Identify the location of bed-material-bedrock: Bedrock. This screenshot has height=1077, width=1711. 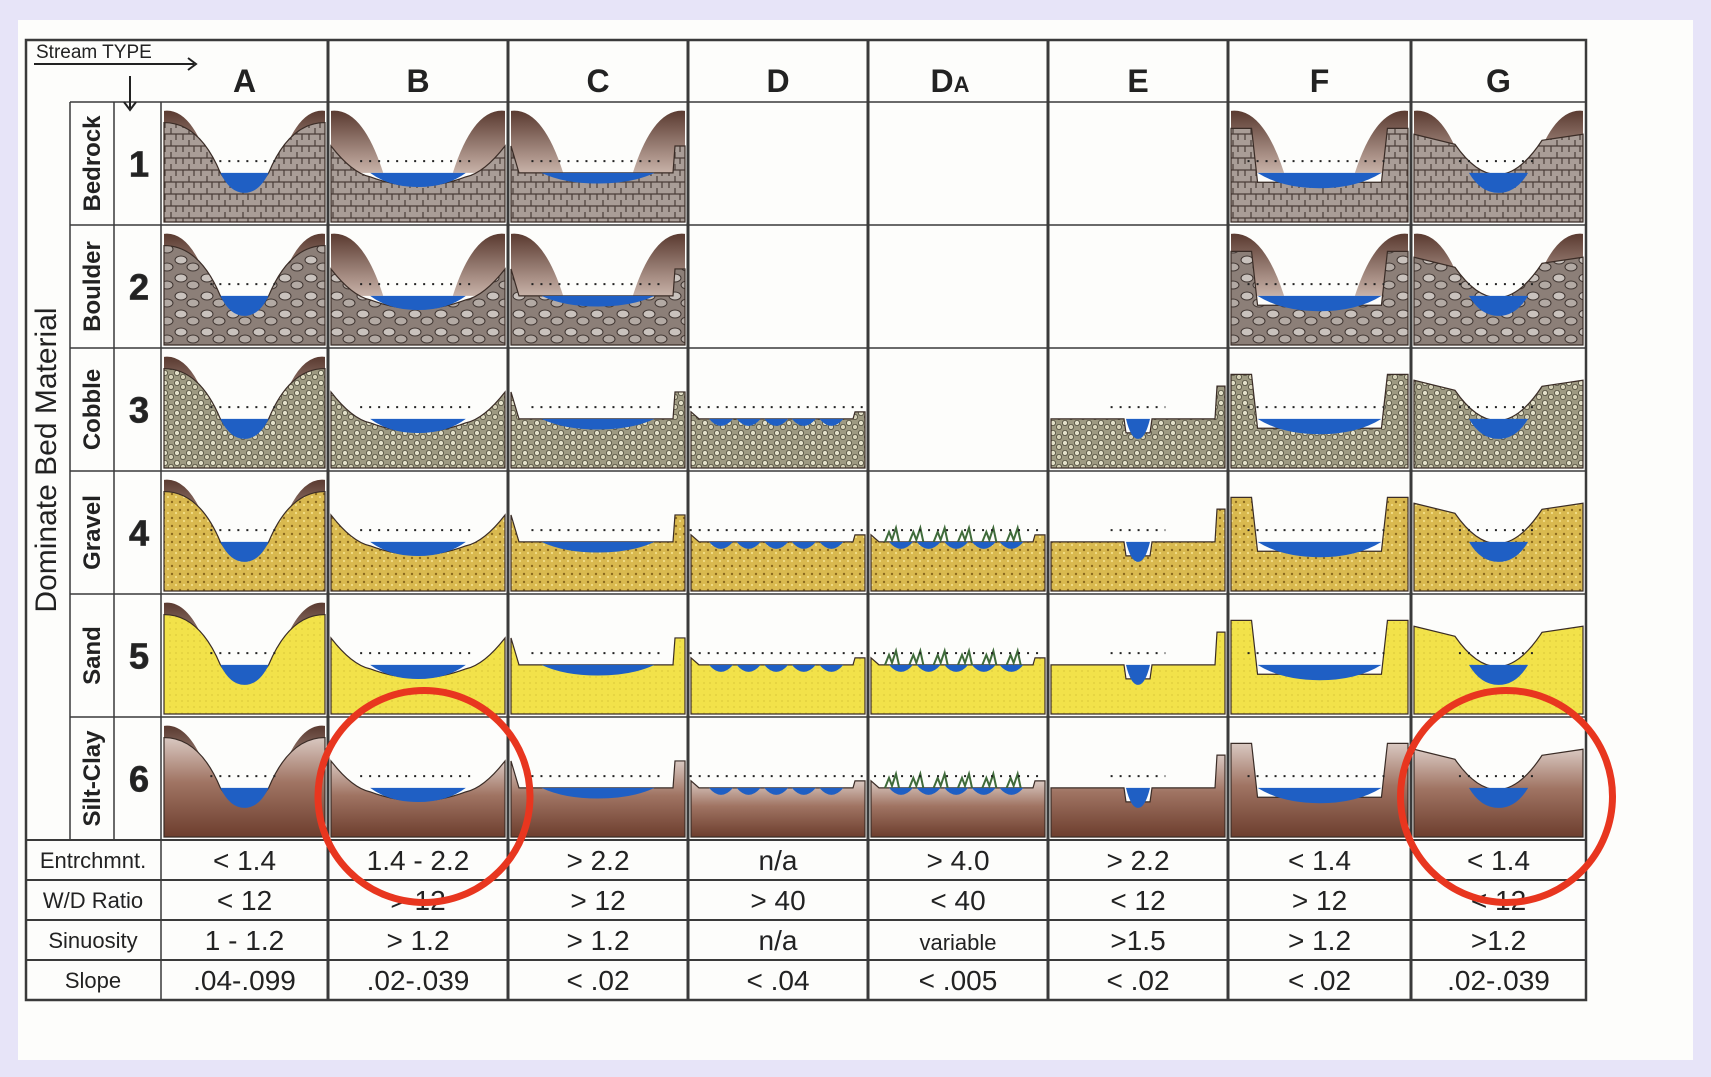
(92, 163).